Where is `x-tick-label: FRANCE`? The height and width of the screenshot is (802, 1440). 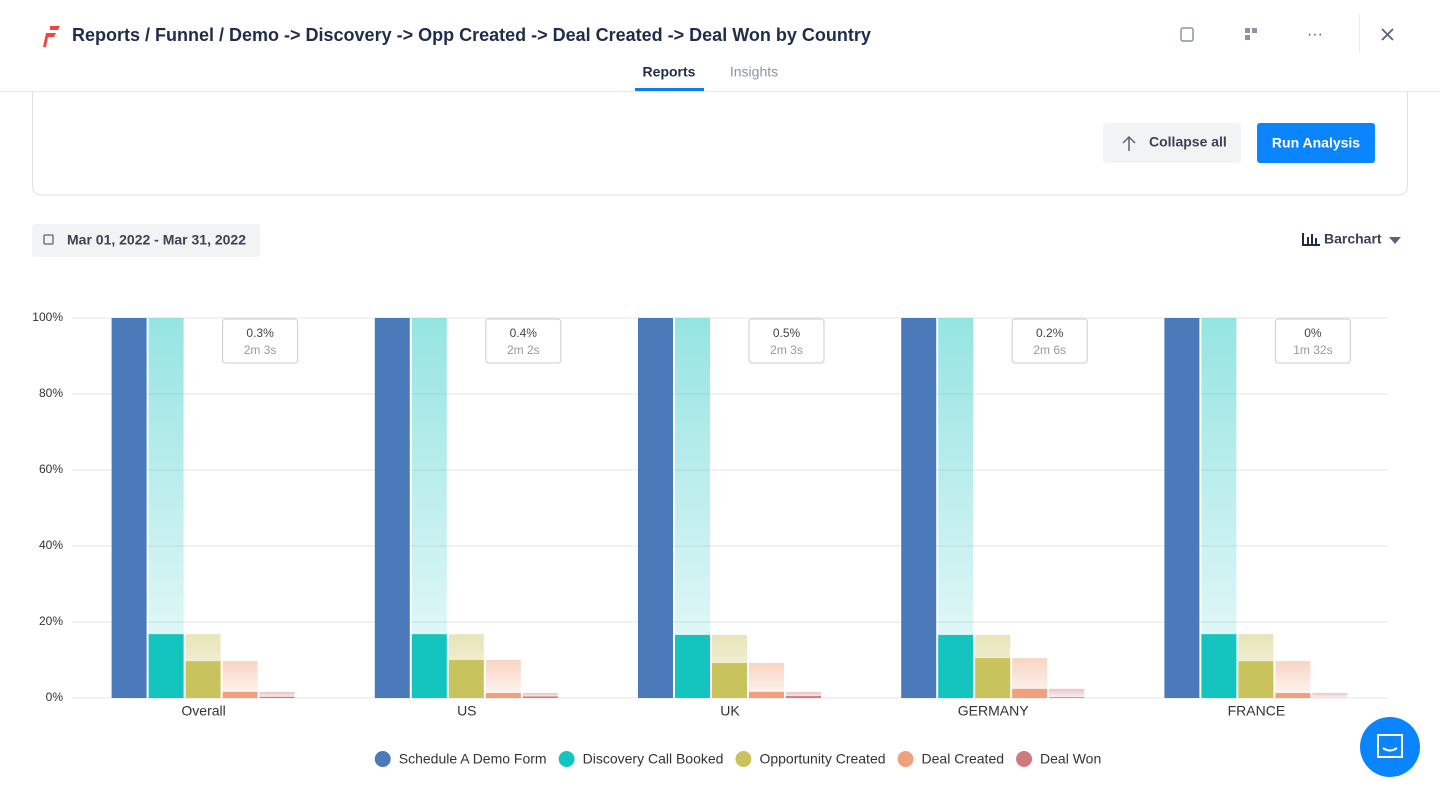 x-tick-label: FRANCE is located at coordinates (1257, 711).